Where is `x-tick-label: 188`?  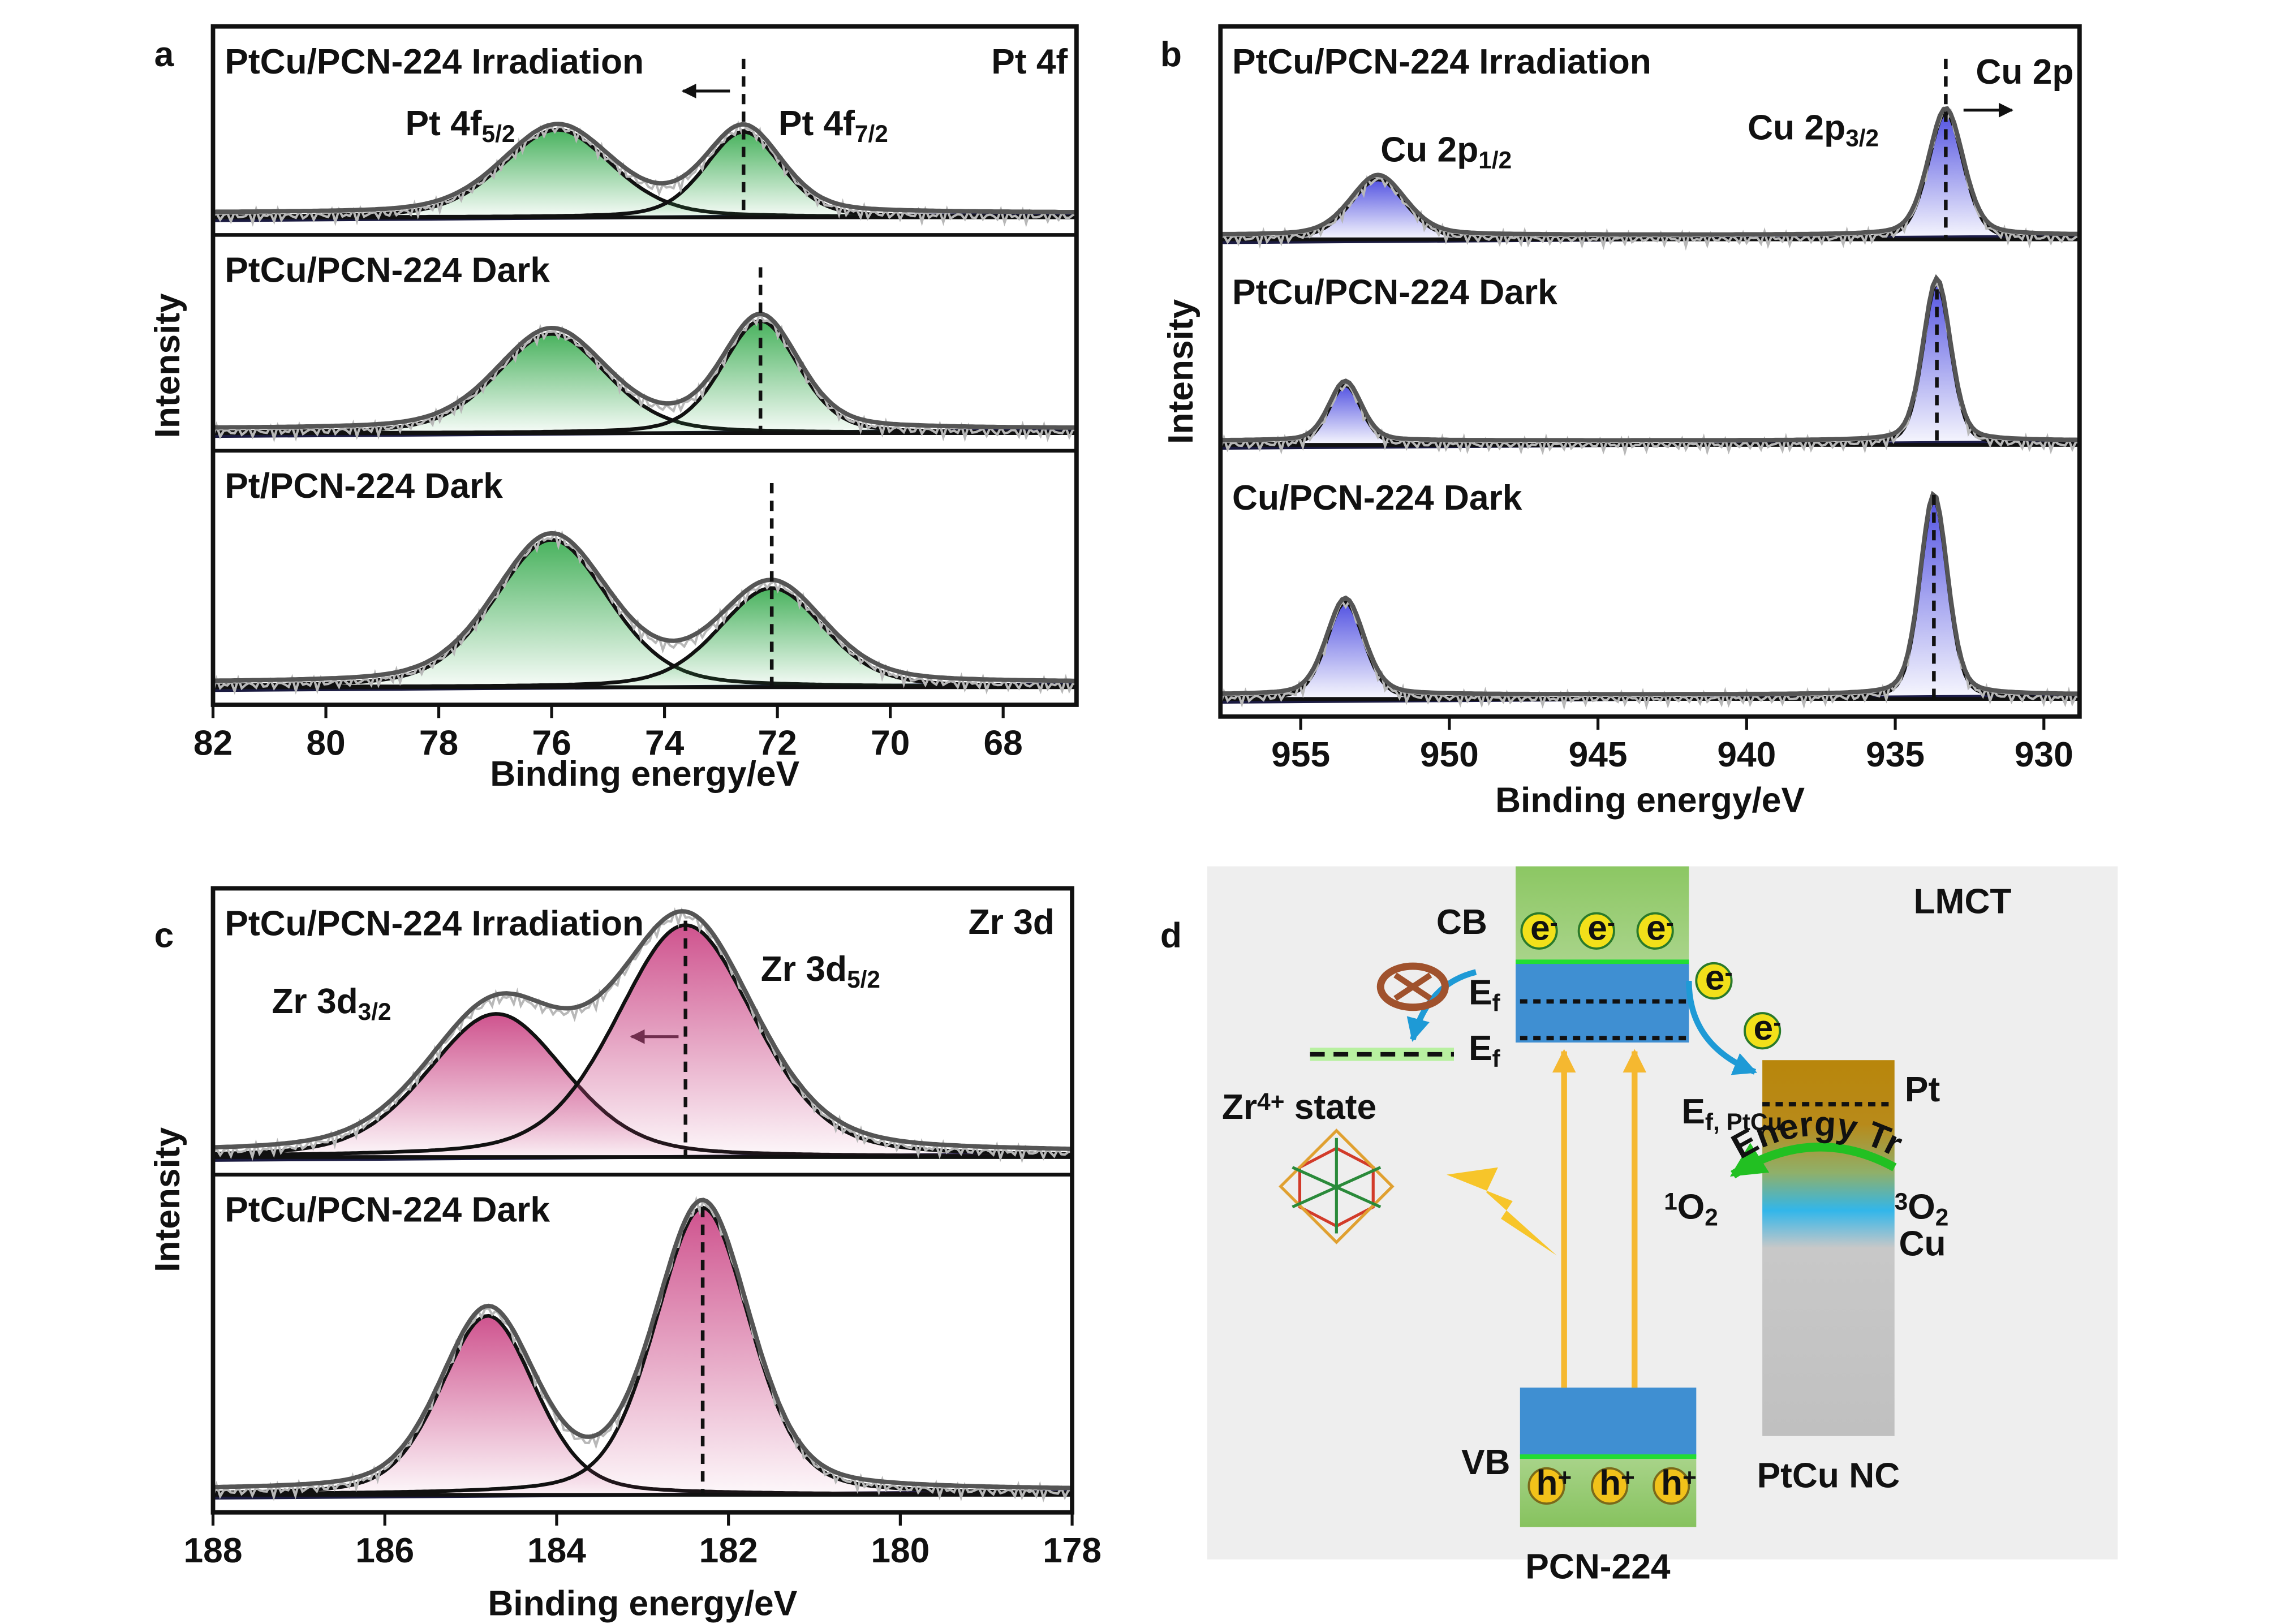 x-tick-label: 188 is located at coordinates (214, 1550).